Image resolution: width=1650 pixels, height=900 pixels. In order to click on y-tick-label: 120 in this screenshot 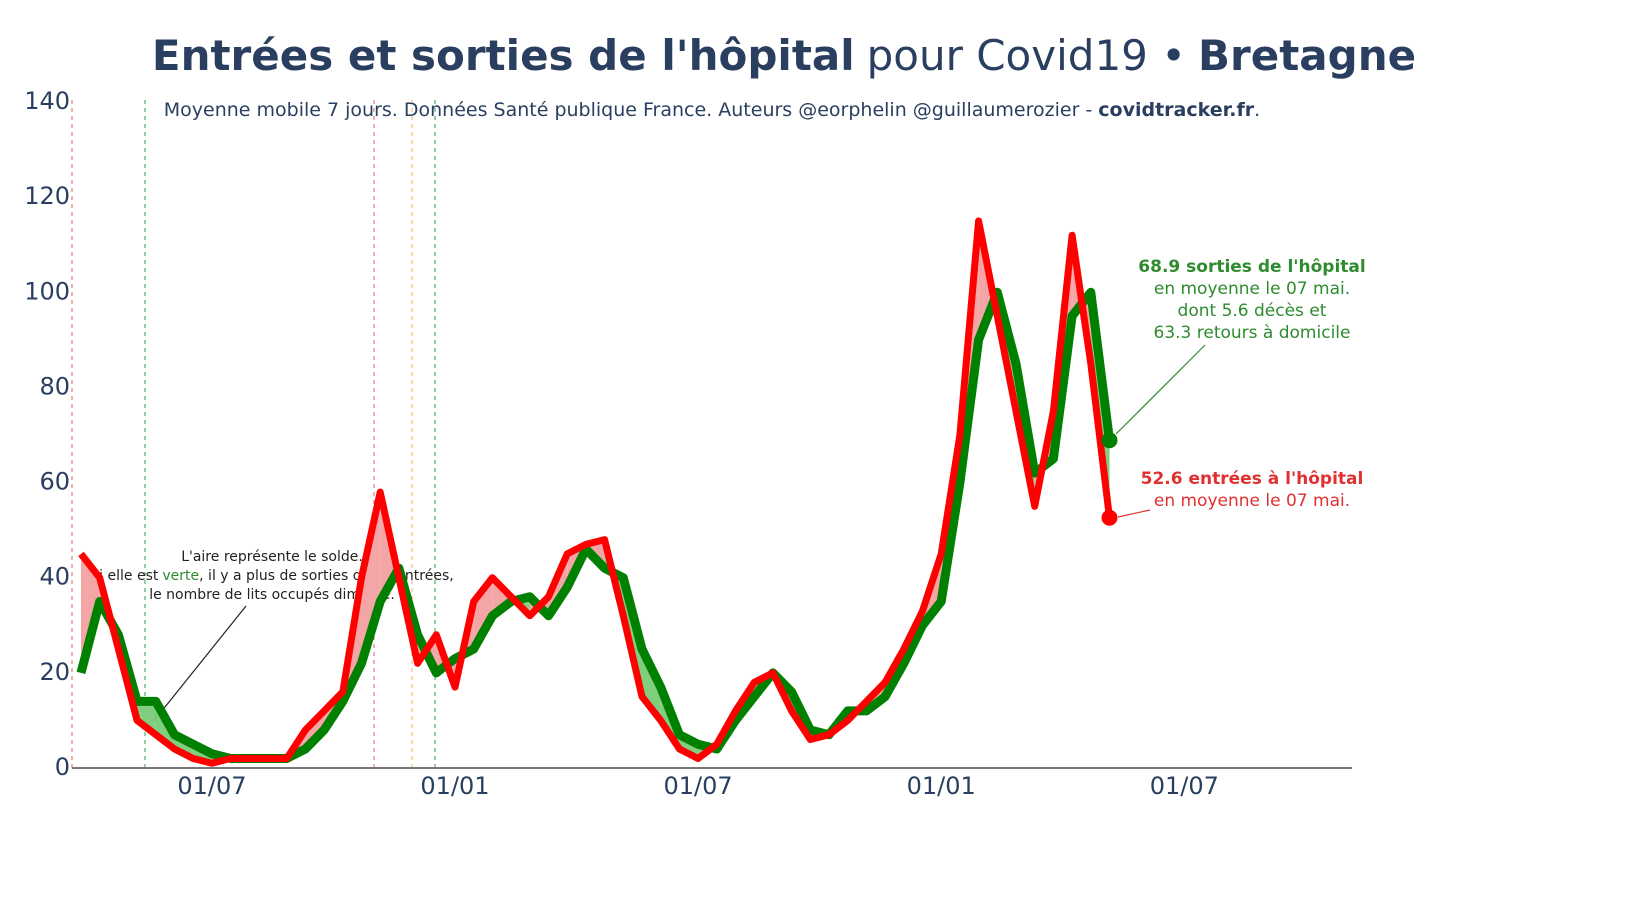, I will do `click(47, 196)`.